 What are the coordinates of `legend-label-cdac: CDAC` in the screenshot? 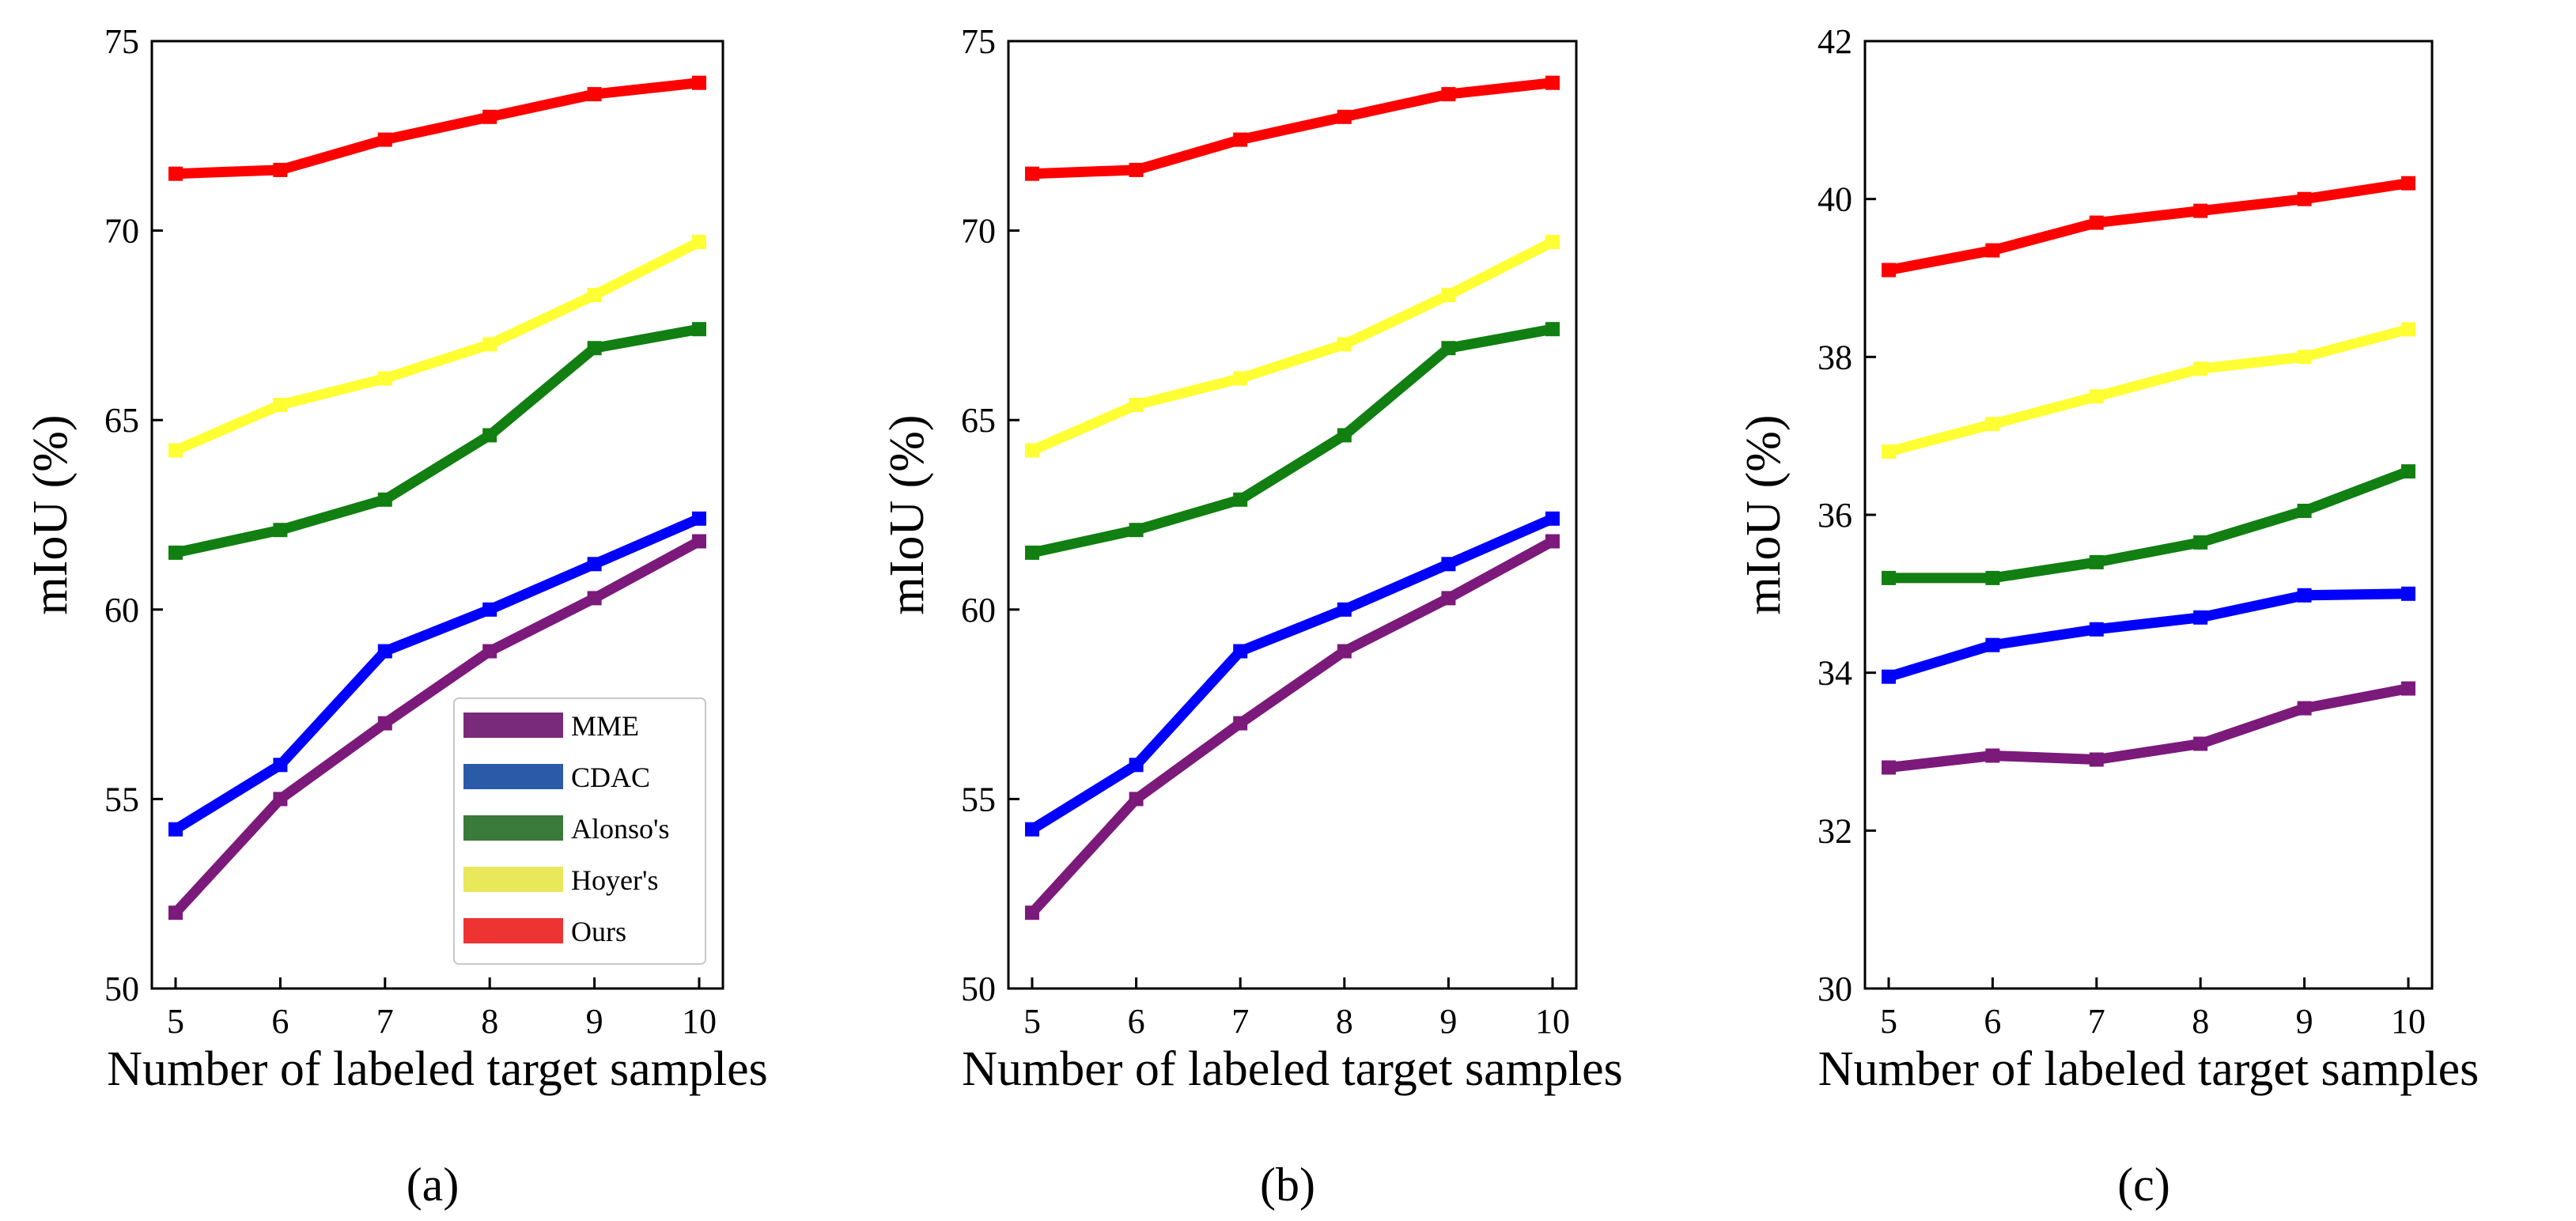 It's located at (611, 778).